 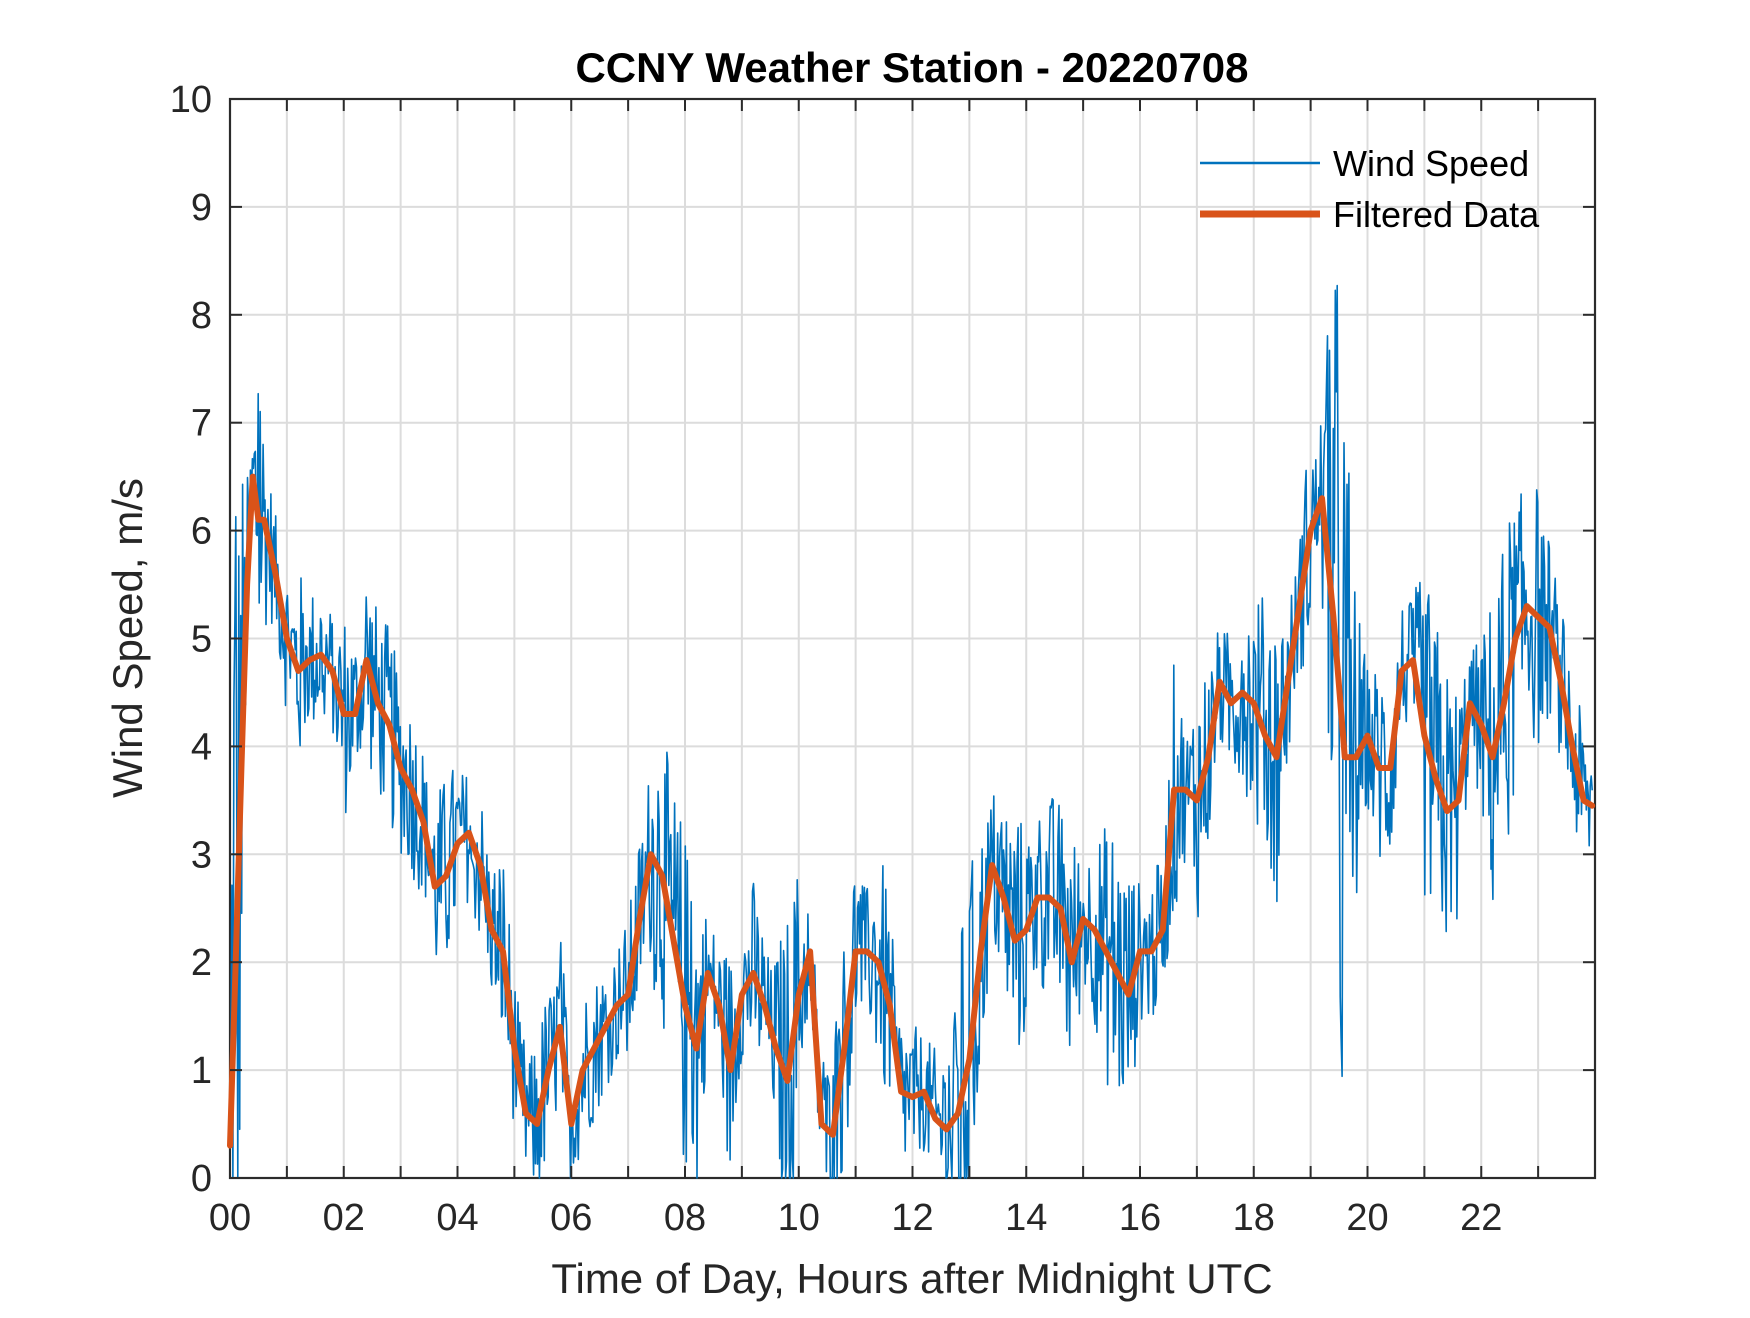 What do you see at coordinates (201, 640) in the screenshot?
I see `y-tick-label: 5` at bounding box center [201, 640].